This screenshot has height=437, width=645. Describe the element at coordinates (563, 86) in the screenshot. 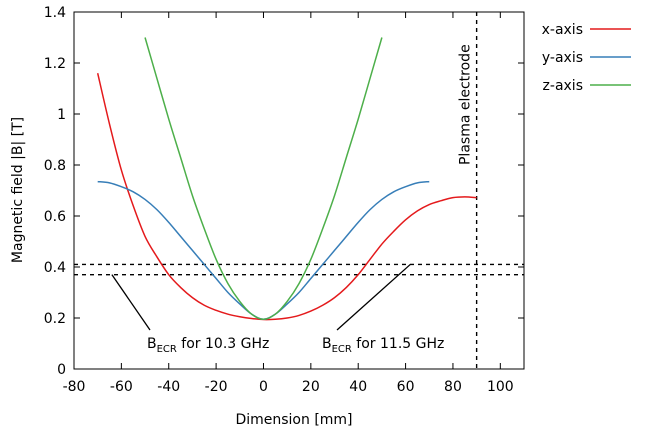

I see `legend-label-z-axis: z-axis` at that location.